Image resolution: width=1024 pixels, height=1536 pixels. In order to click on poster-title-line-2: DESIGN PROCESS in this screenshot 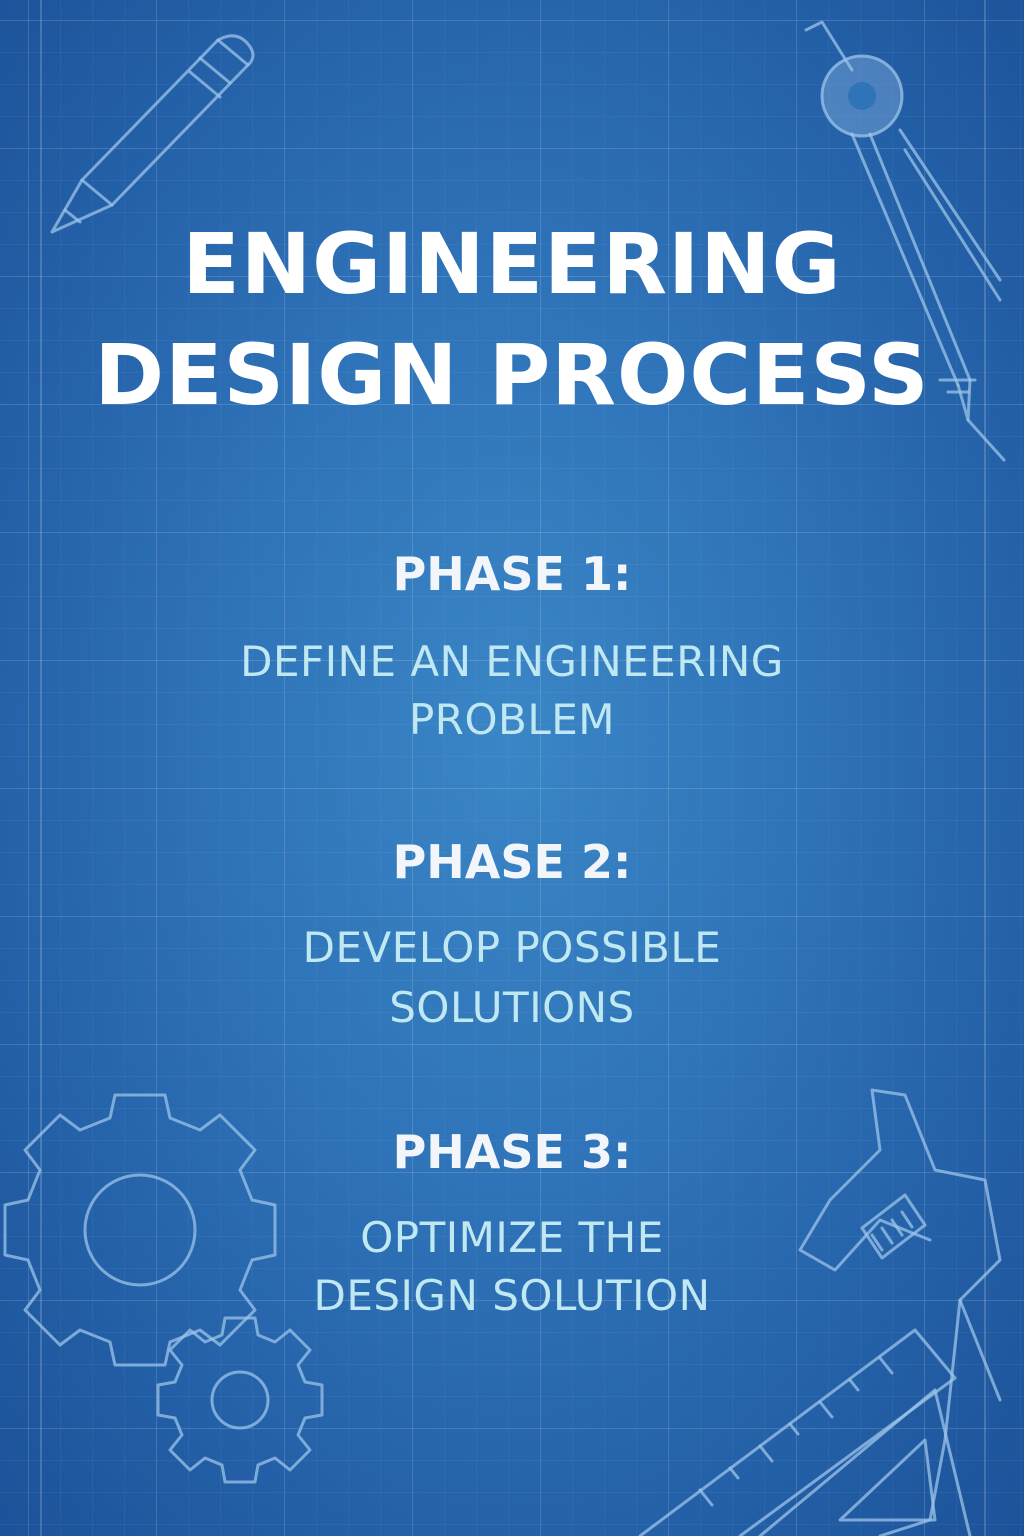, I will do `click(512, 375)`.